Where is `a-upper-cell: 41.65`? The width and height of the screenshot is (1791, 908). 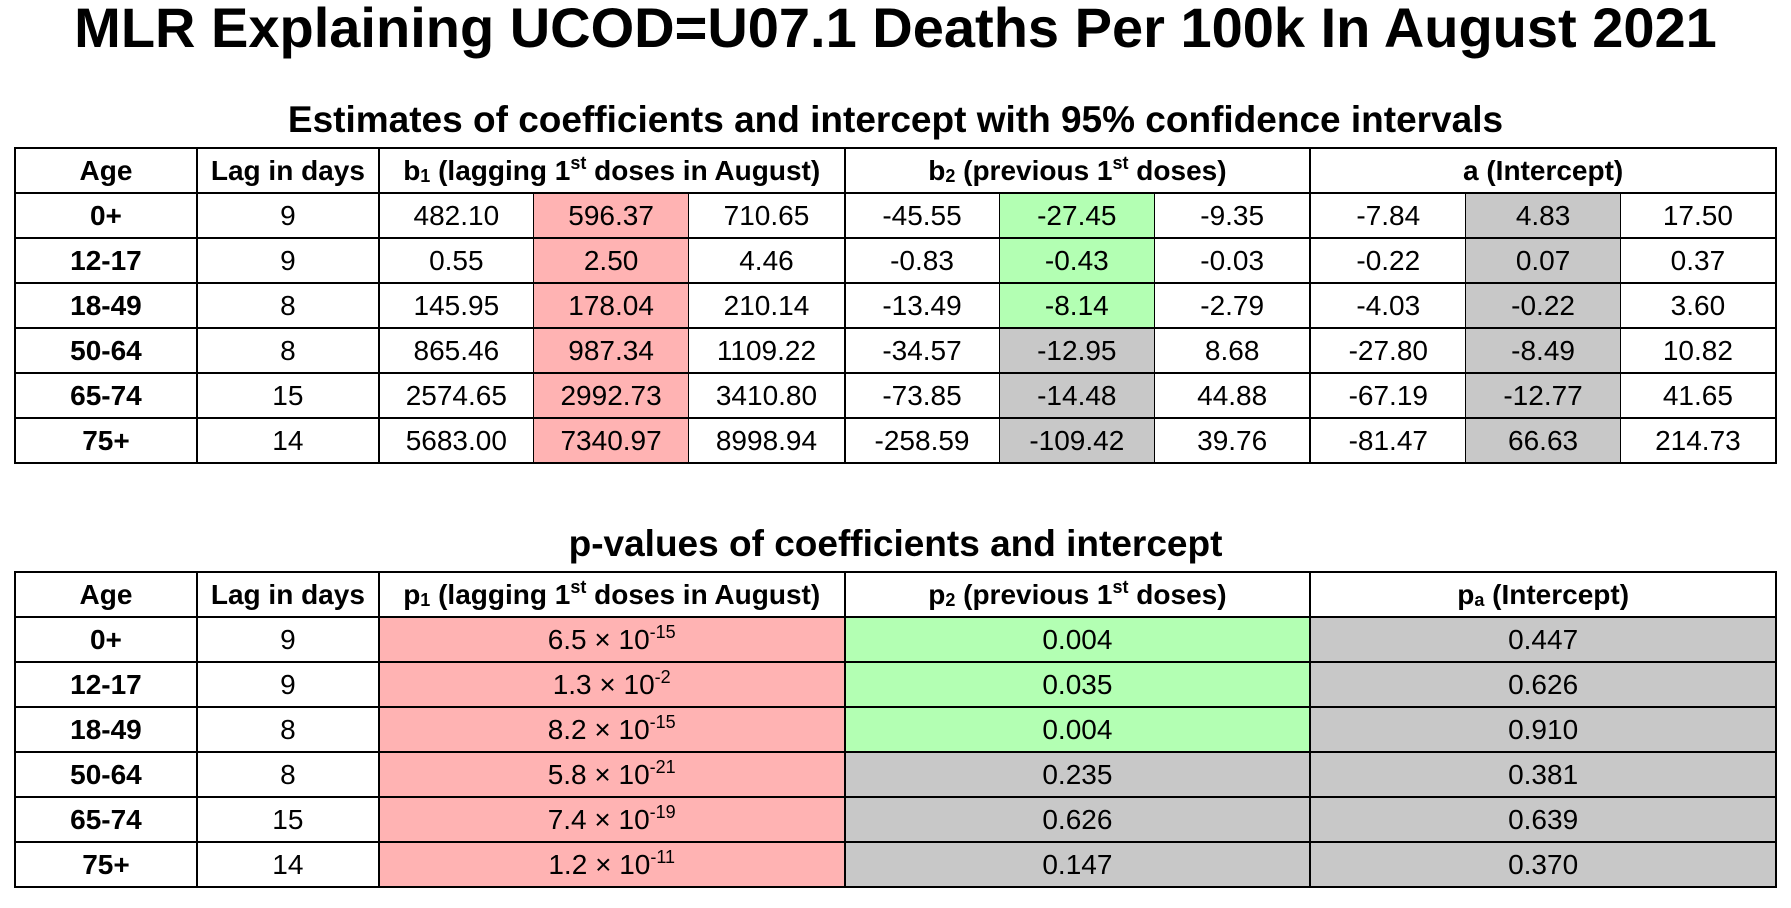 a-upper-cell: 41.65 is located at coordinates (1698, 395).